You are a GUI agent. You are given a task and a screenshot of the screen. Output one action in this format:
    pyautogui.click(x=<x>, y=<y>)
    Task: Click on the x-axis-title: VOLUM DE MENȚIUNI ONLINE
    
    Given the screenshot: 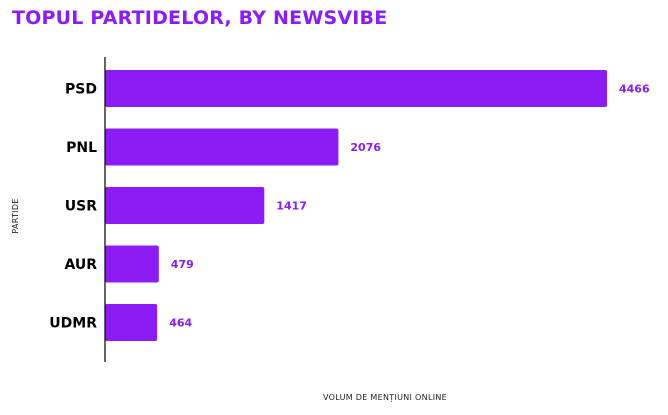 What is the action you would take?
    pyautogui.click(x=385, y=398)
    